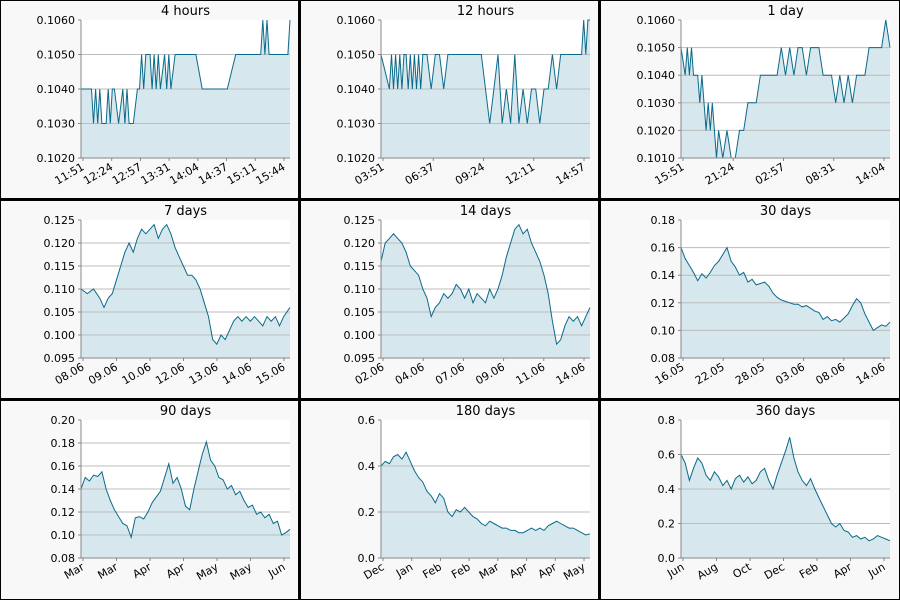  What do you see at coordinates (204, 373) in the screenshot?
I see `x-tick-label: 13.06` at bounding box center [204, 373].